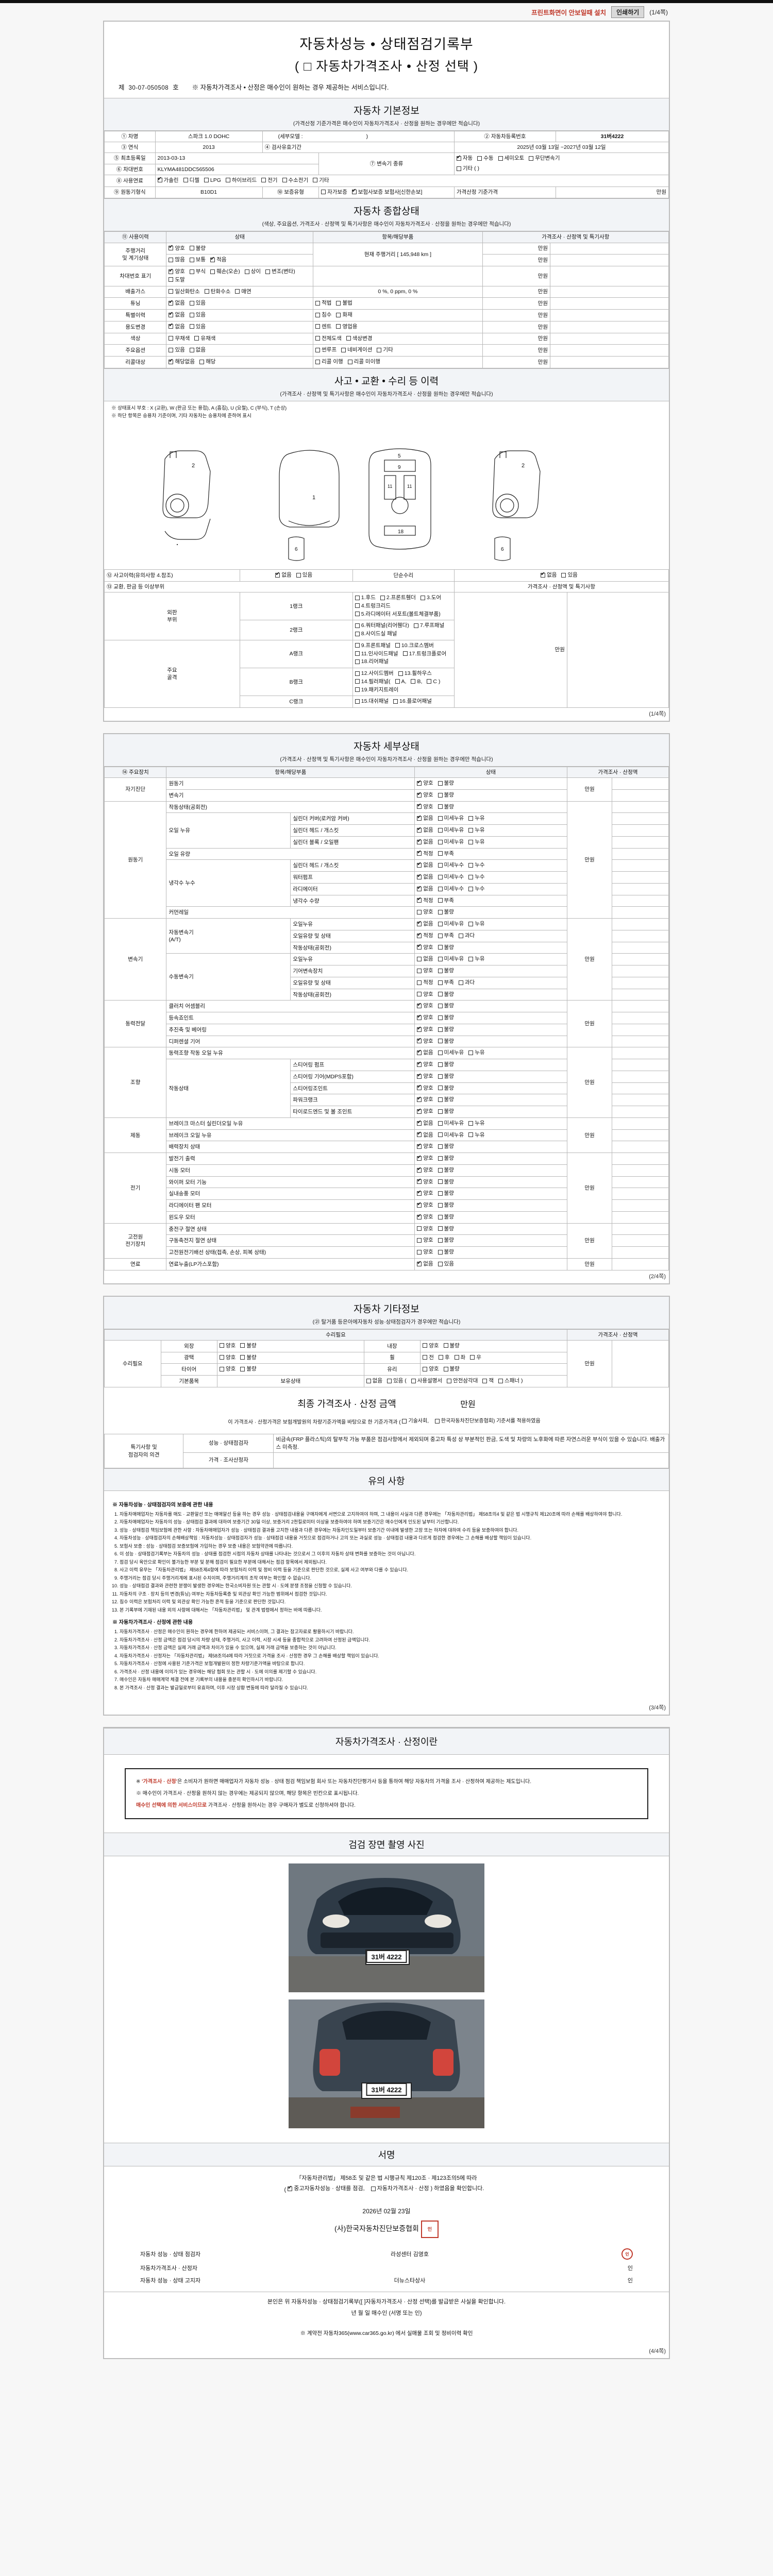 Image resolution: width=773 pixels, height=2576 pixels. I want to click on usage-opt2-1: 영업용, so click(346, 326).